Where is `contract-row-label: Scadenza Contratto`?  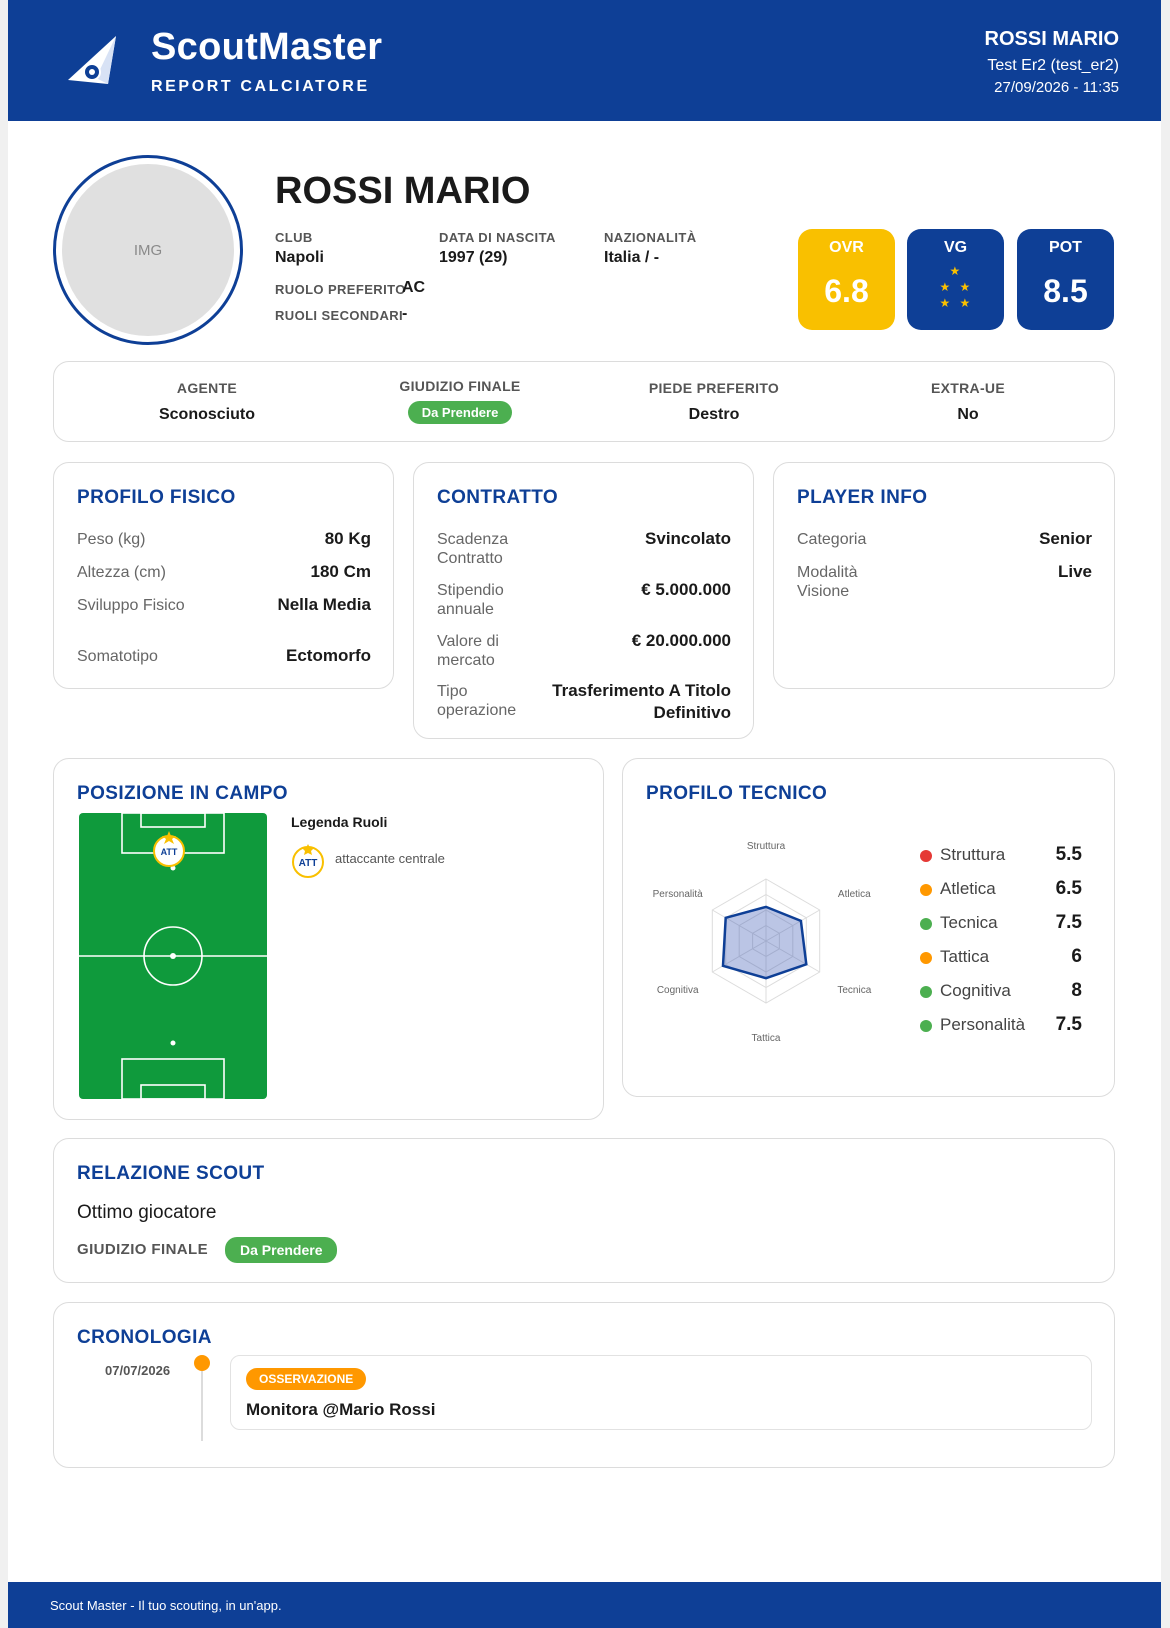
contract-row-label: Scadenza Contratto is located at coordinates (473, 549).